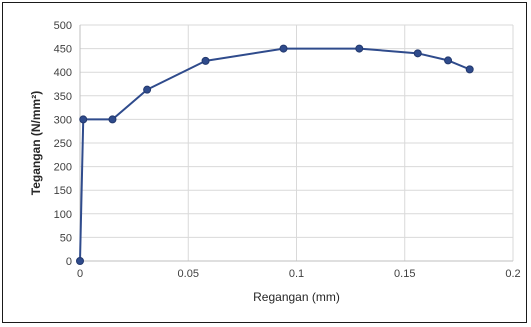  What do you see at coordinates (63, 215) in the screenshot?
I see `y-tick-label: 100` at bounding box center [63, 215].